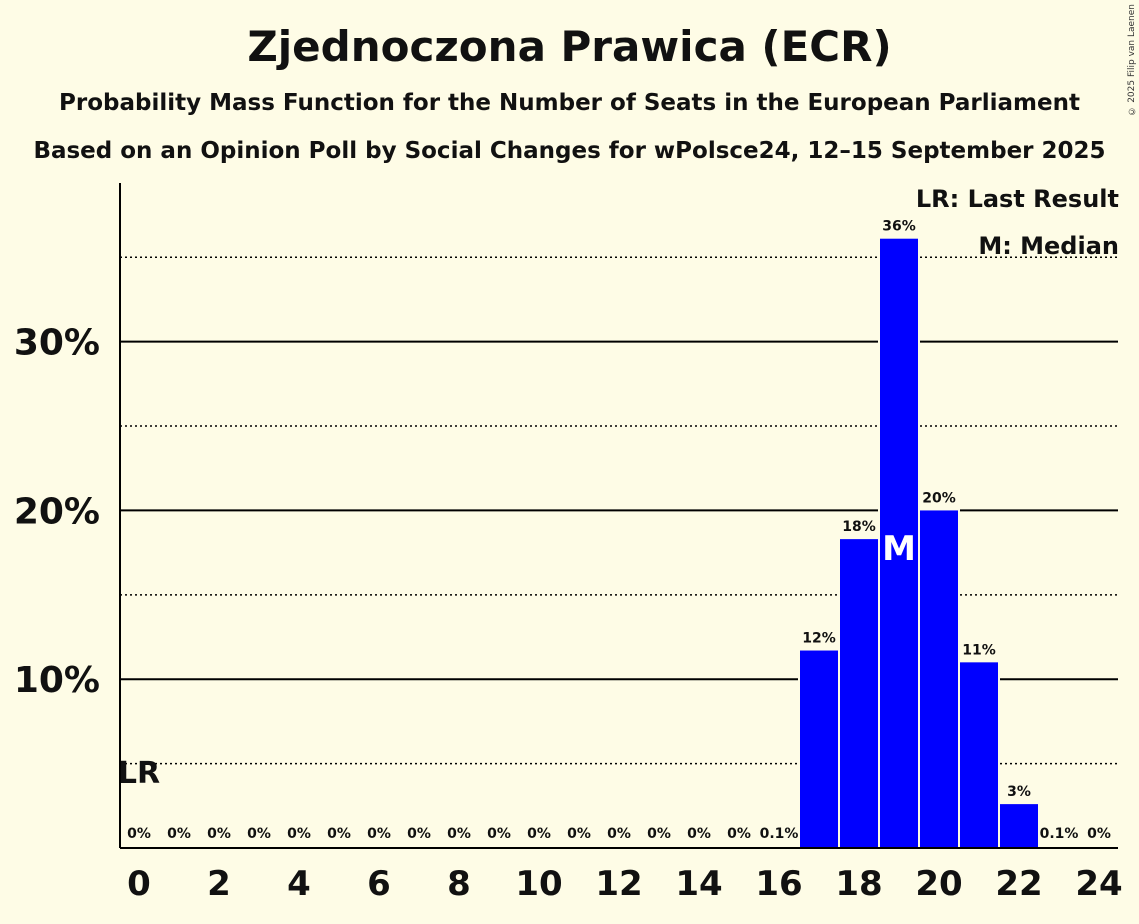 The width and height of the screenshot is (1139, 924). What do you see at coordinates (379, 884) in the screenshot?
I see `x-tick-label: 6` at bounding box center [379, 884].